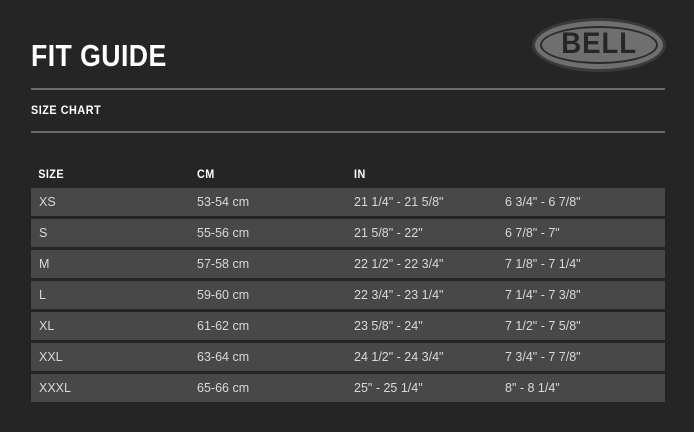  I want to click on cell-hat: 7 1/4" - 7 3/8", so click(543, 295).